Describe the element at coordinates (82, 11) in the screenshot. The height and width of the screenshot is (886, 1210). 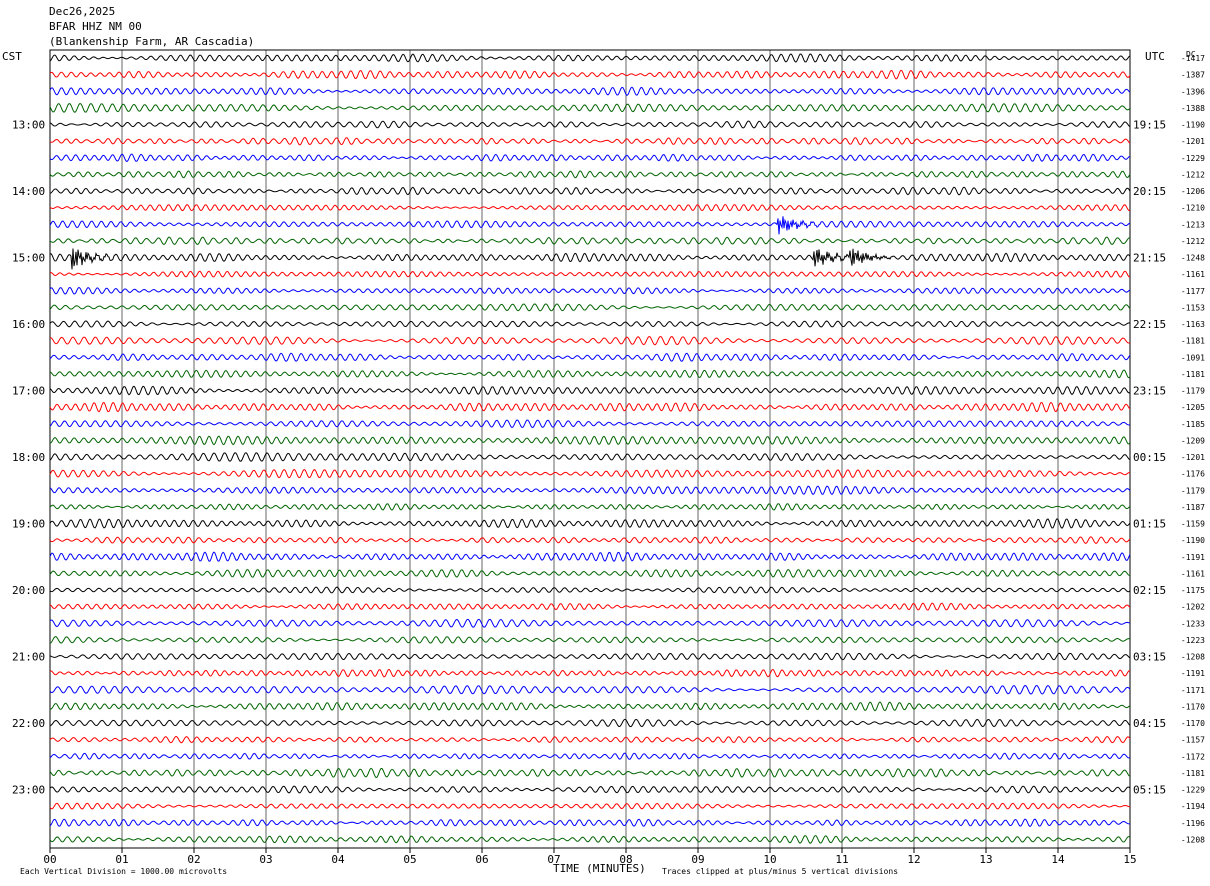
I see `plot-date: Dec26,2025` at that location.